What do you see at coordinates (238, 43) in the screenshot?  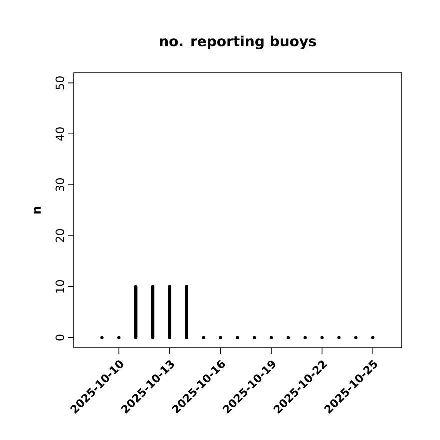 I see `chart-title: no. reporting buoys` at bounding box center [238, 43].